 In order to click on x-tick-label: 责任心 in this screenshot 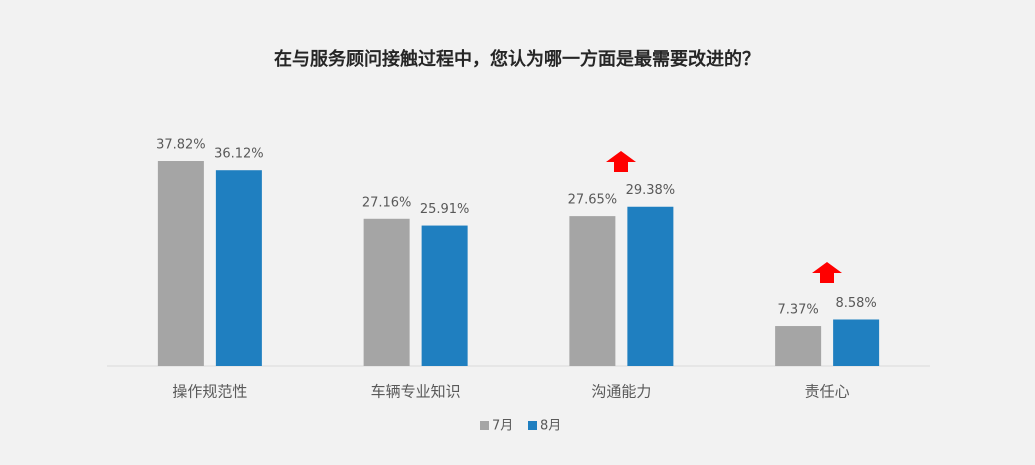, I will do `click(827, 392)`.